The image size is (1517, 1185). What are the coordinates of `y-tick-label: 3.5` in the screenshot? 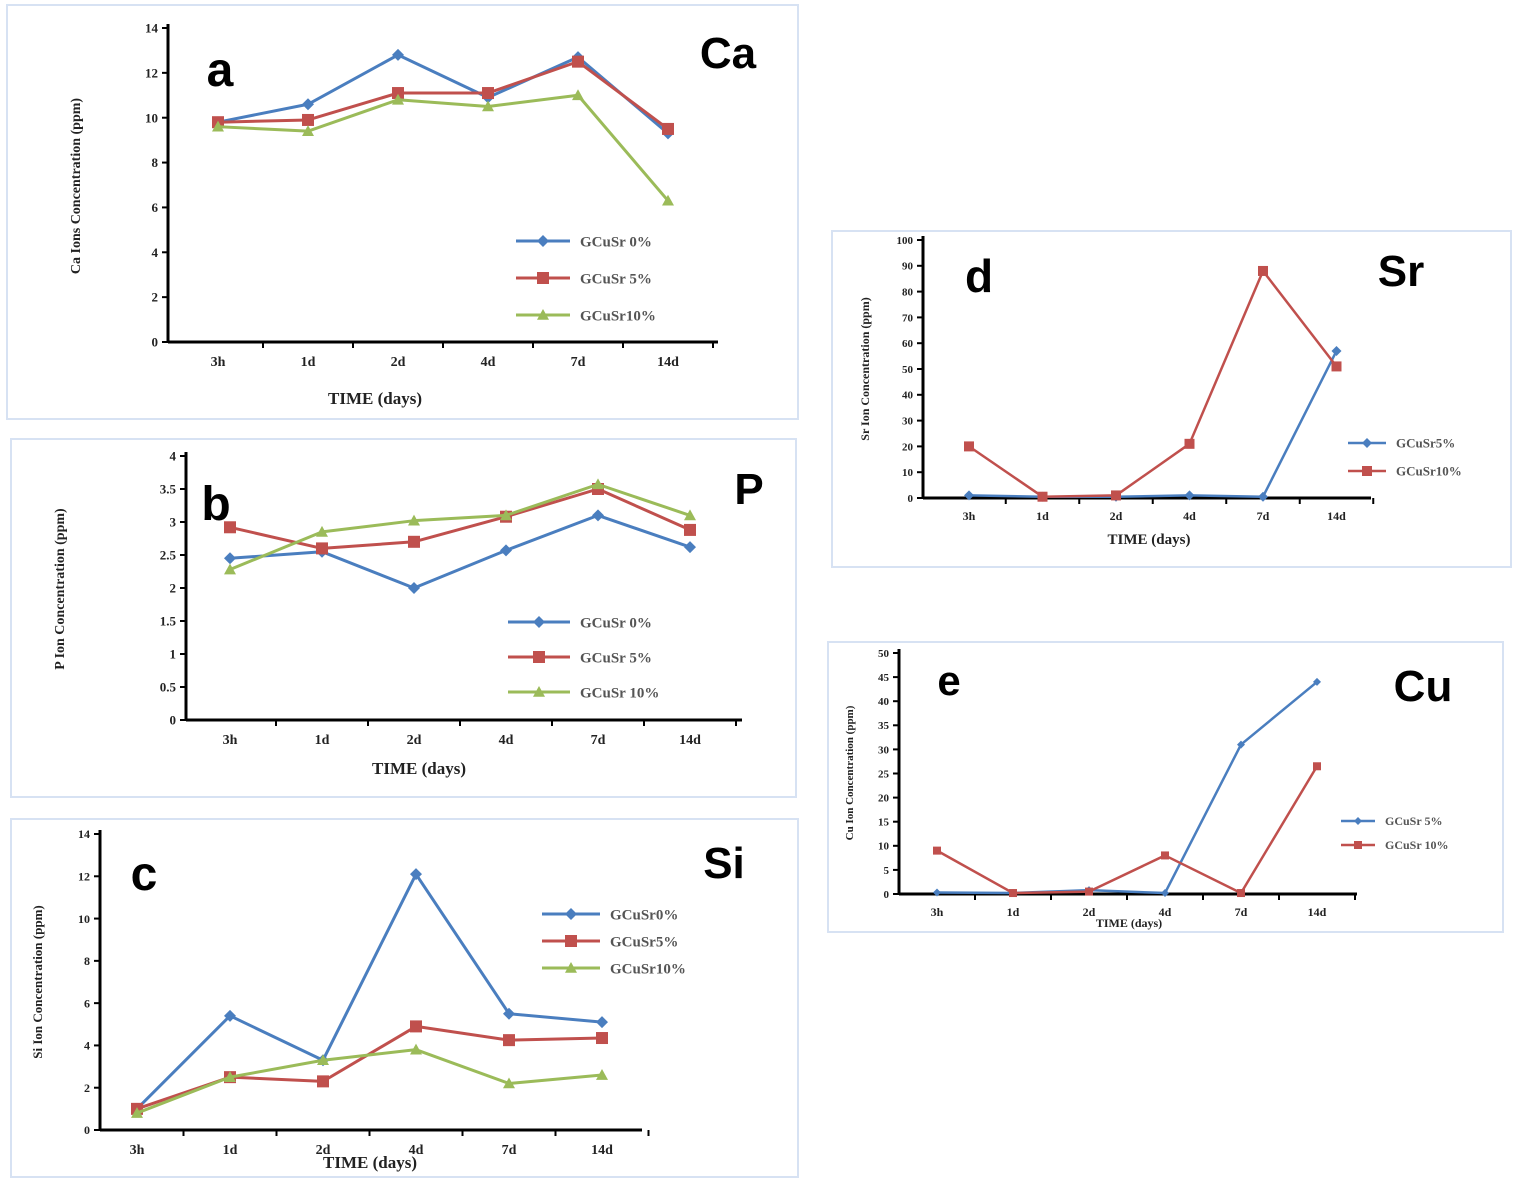 It's located at (168, 489).